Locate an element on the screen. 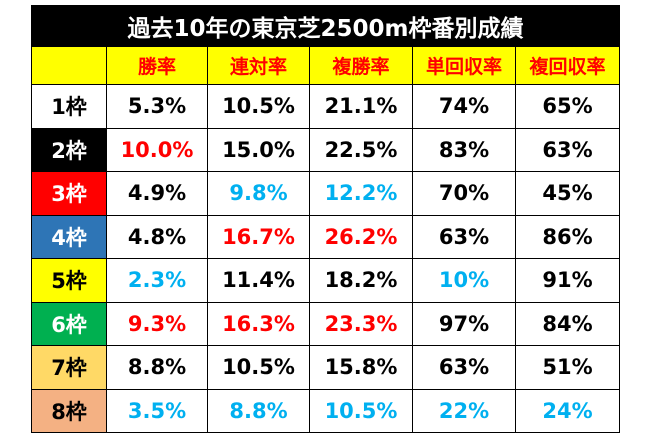  header-top2-rate: 連対率 is located at coordinates (258, 65).